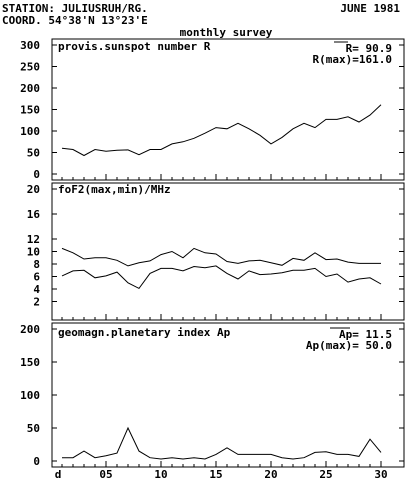  I want to click on fof2-ytick-label: 2, so click(36, 302).